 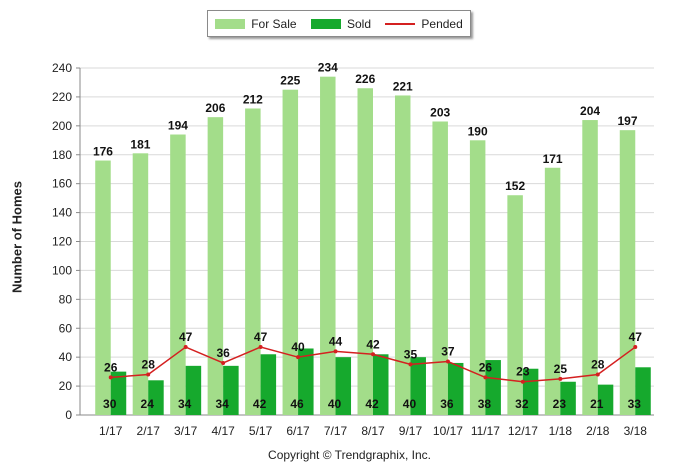 I want to click on data-label-for-sale: 181, so click(x=140, y=144).